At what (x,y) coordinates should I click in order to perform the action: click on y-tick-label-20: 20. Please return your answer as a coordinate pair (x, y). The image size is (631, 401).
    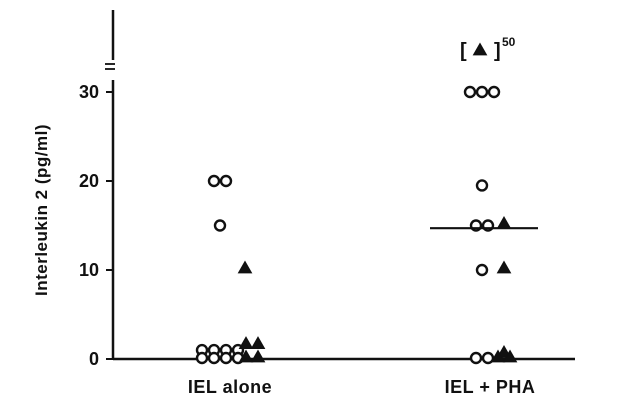
    Looking at the image, I should click on (89, 181).